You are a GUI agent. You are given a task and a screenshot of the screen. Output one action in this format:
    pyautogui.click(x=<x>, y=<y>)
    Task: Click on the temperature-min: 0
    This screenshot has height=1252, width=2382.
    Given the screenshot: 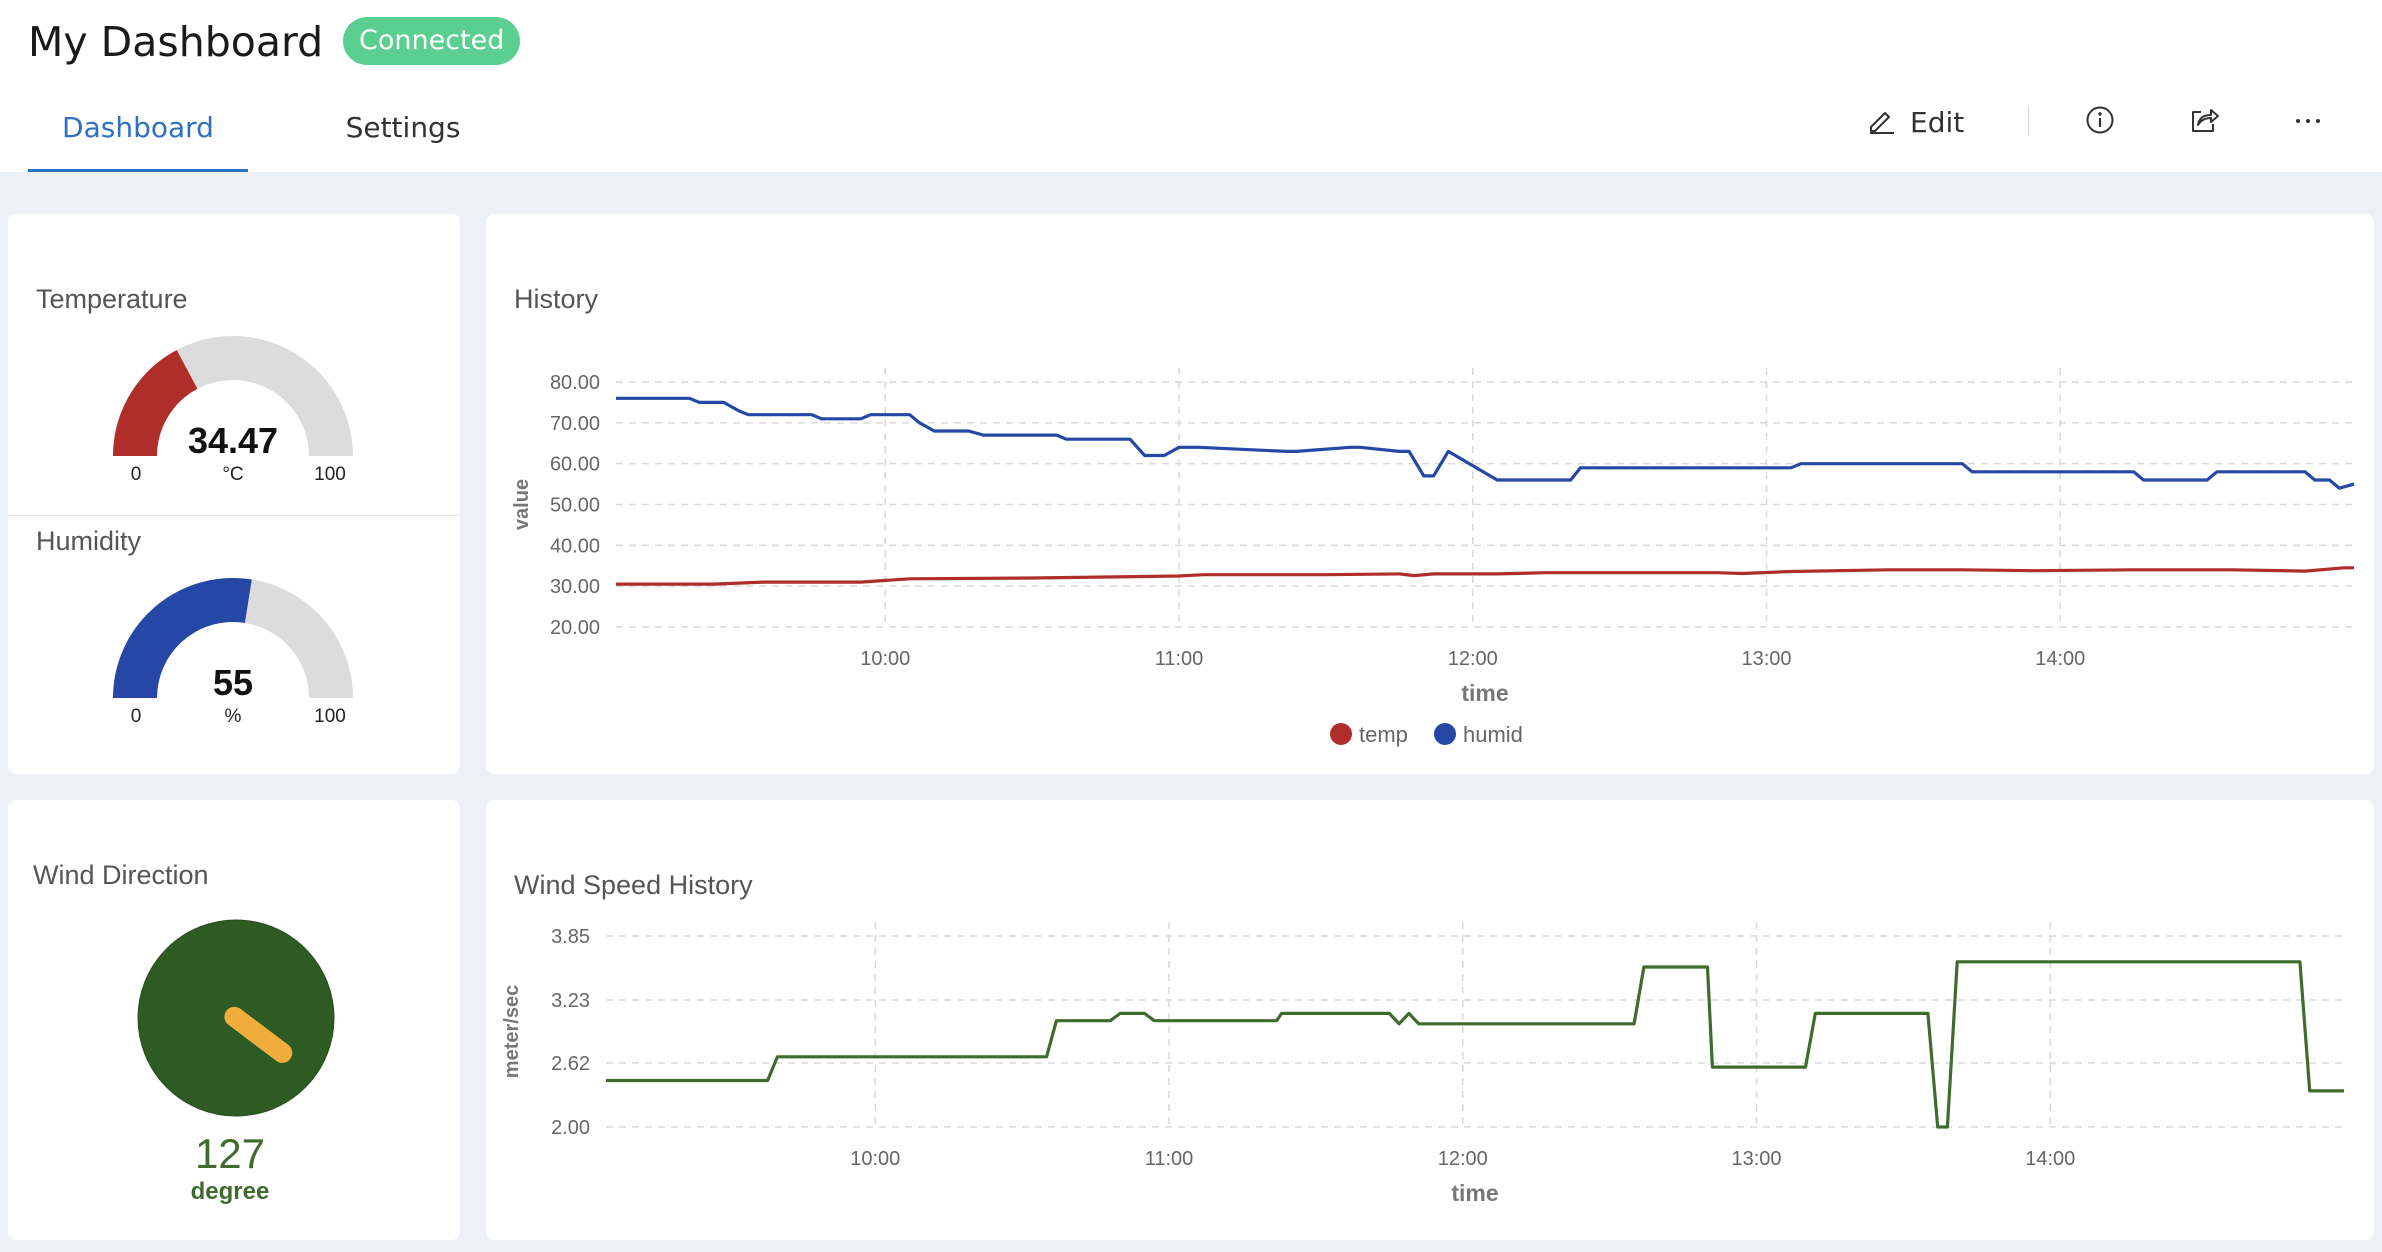 What is the action you would take?
    pyautogui.click(x=136, y=474)
    